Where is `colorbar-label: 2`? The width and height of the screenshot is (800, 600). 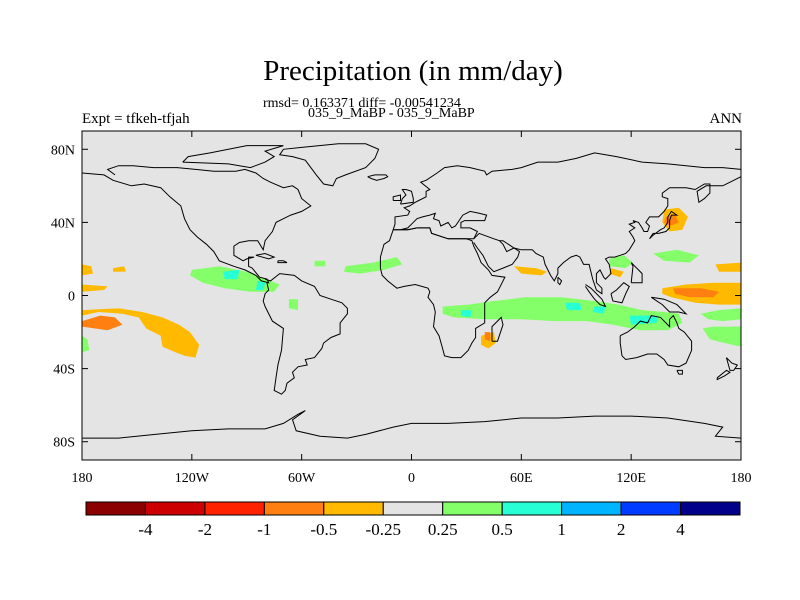
colorbar-label: 2 is located at coordinates (621, 529).